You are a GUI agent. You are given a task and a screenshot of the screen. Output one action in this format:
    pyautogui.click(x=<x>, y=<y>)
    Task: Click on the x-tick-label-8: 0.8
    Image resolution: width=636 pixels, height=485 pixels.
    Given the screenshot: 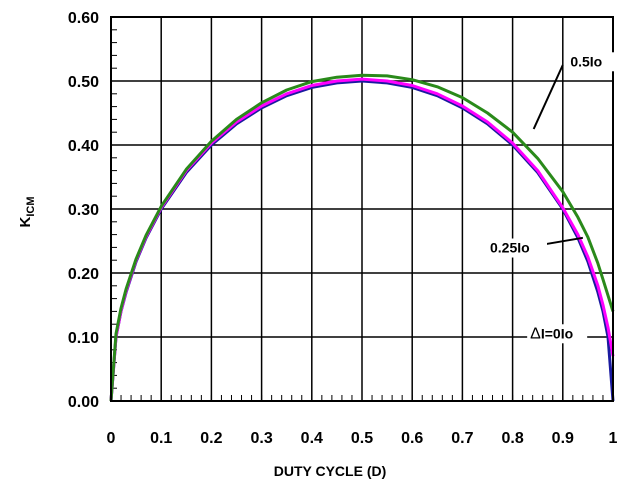 What is the action you would take?
    pyautogui.click(x=512, y=438)
    